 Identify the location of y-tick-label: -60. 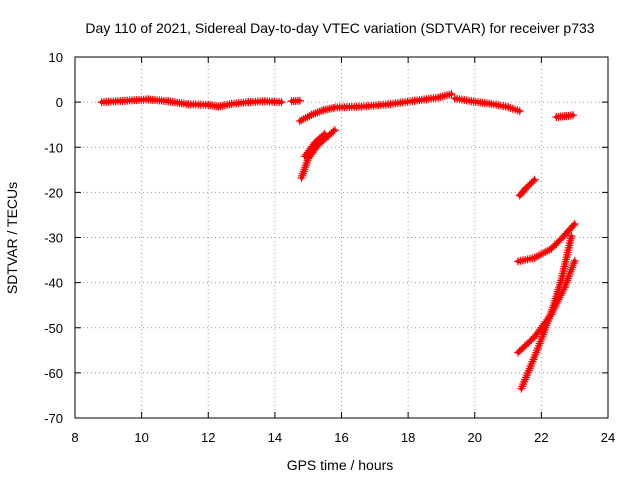
(53, 373).